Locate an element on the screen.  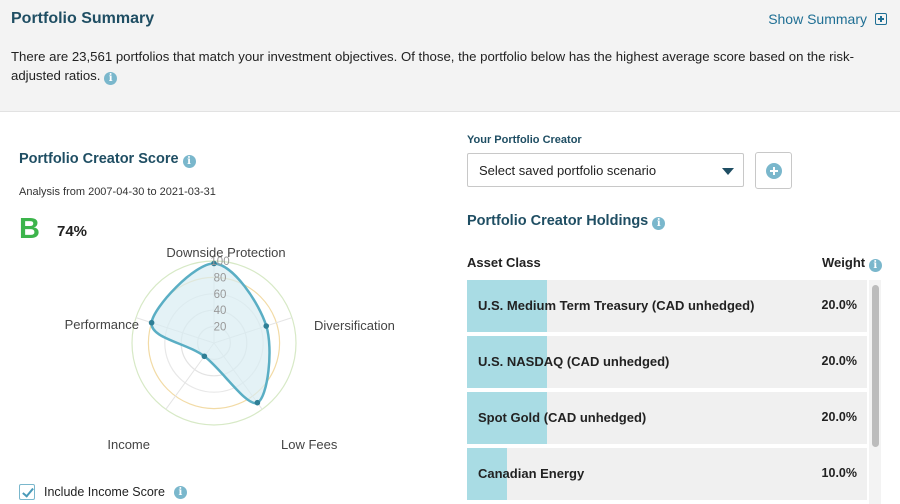
creator-score-title: Portfolio Creator Score i is located at coordinates (107, 159).